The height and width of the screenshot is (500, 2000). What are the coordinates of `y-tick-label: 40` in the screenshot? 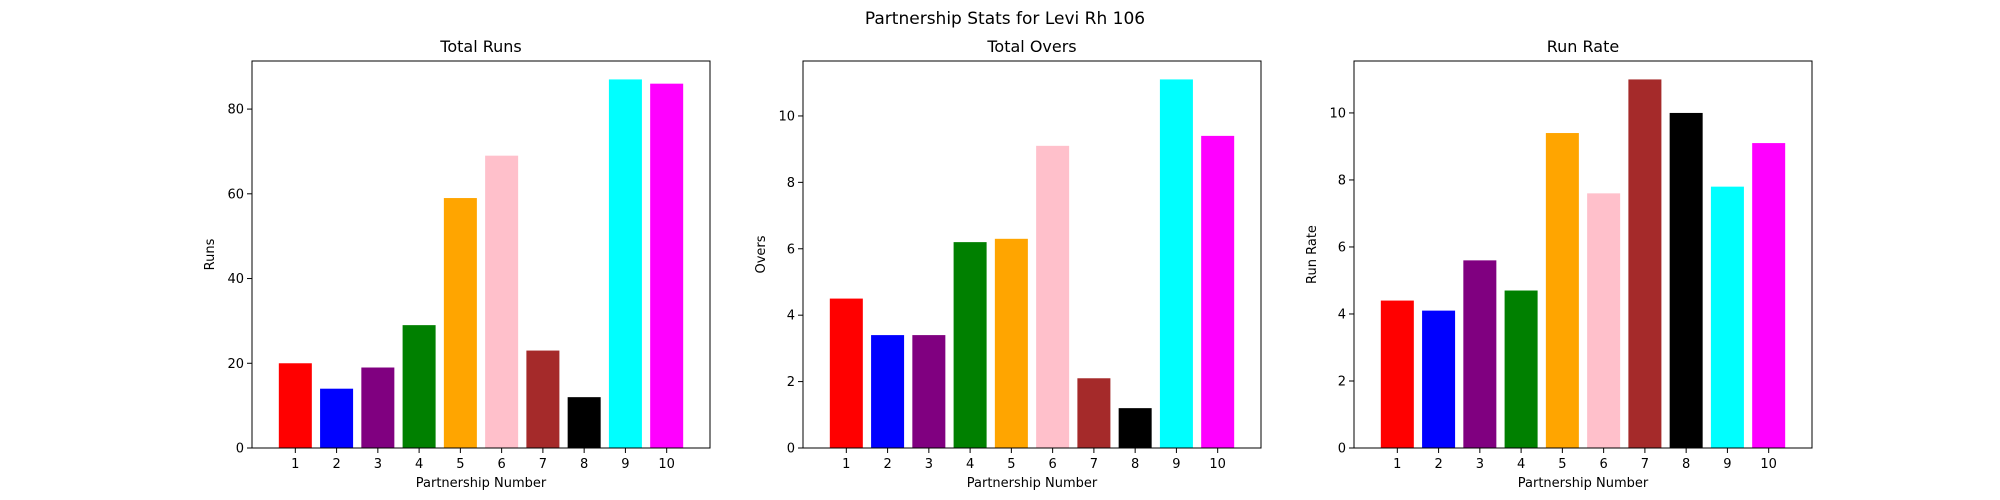 It's located at (235, 279).